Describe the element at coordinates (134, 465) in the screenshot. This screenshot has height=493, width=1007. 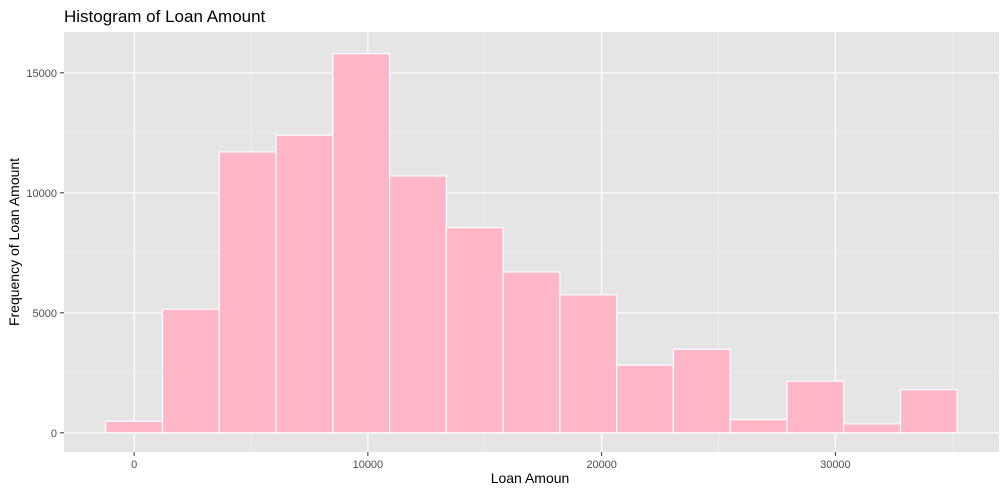
I see `x-tick-label: 0` at that location.